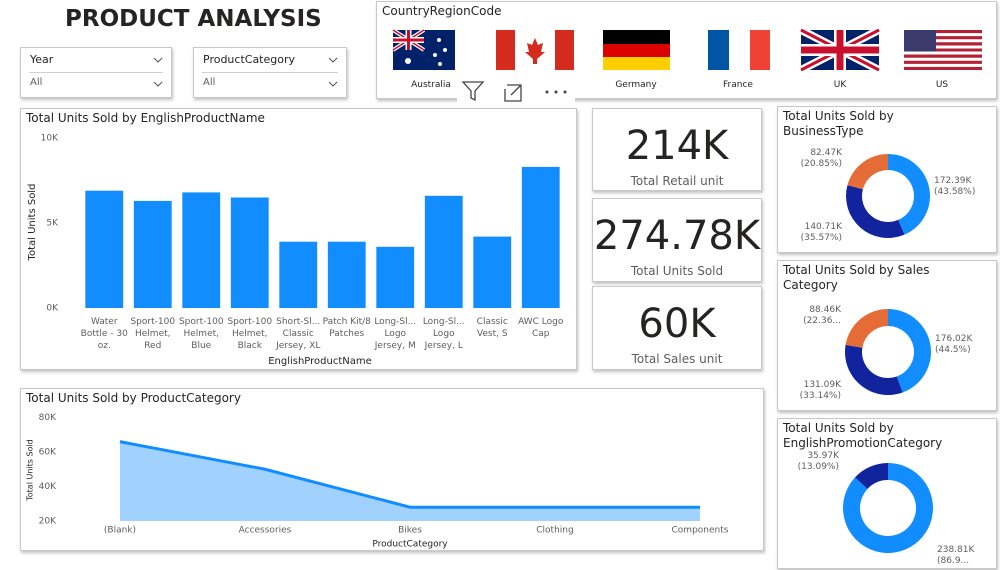 The width and height of the screenshot is (1000, 570). What do you see at coordinates (954, 344) in the screenshot?
I see `data-label: 176.02K (44.5%)` at bounding box center [954, 344].